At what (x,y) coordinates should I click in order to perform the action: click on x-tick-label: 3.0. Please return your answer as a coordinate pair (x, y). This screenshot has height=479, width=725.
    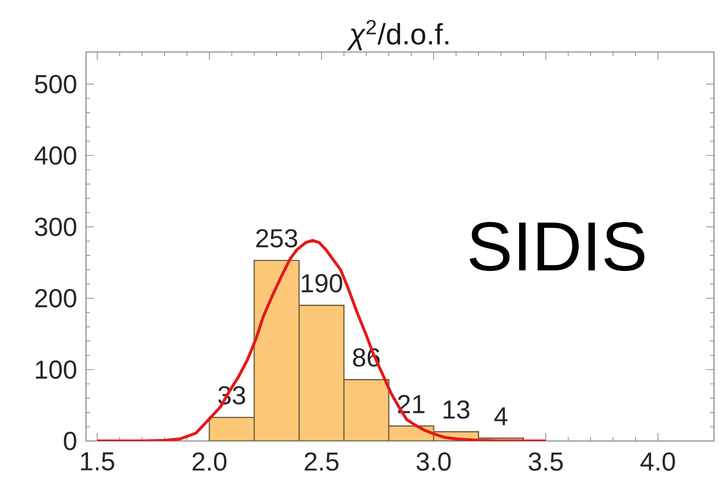
    Looking at the image, I should click on (433, 461).